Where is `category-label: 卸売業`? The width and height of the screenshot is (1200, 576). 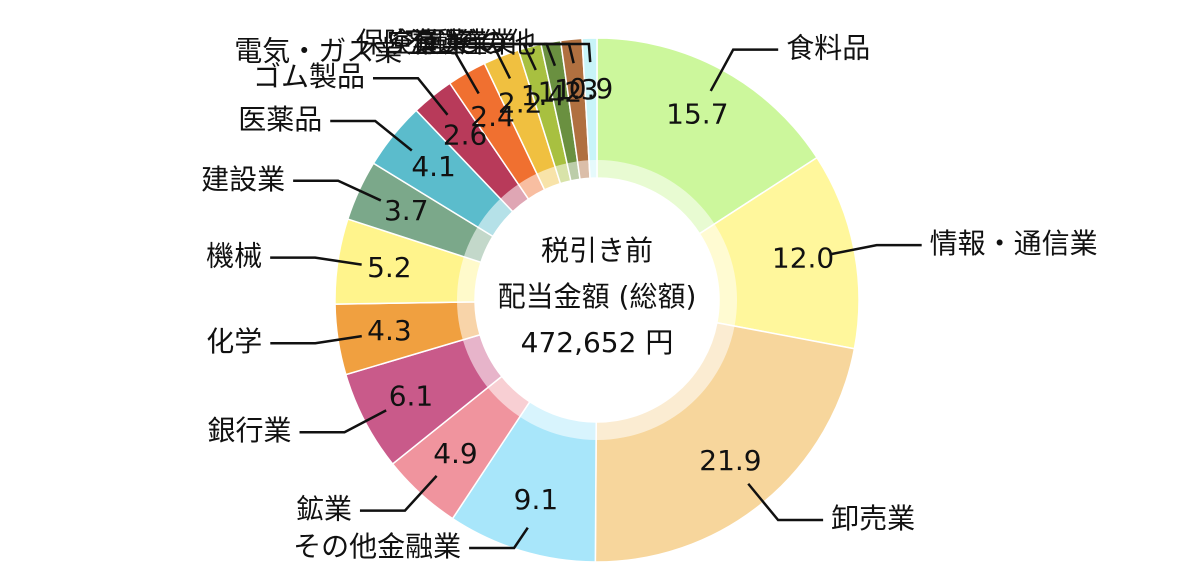
category-label: 卸売業 is located at coordinates (873, 518).